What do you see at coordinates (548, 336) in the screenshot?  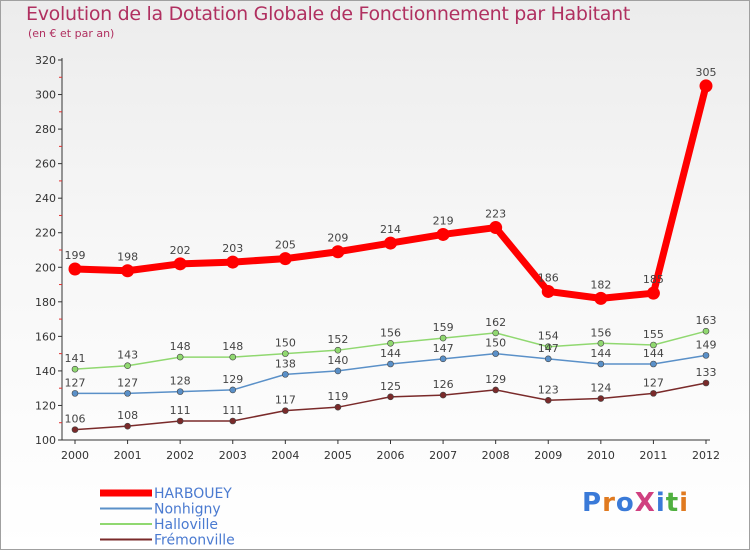 I see `data-label: 154` at bounding box center [548, 336].